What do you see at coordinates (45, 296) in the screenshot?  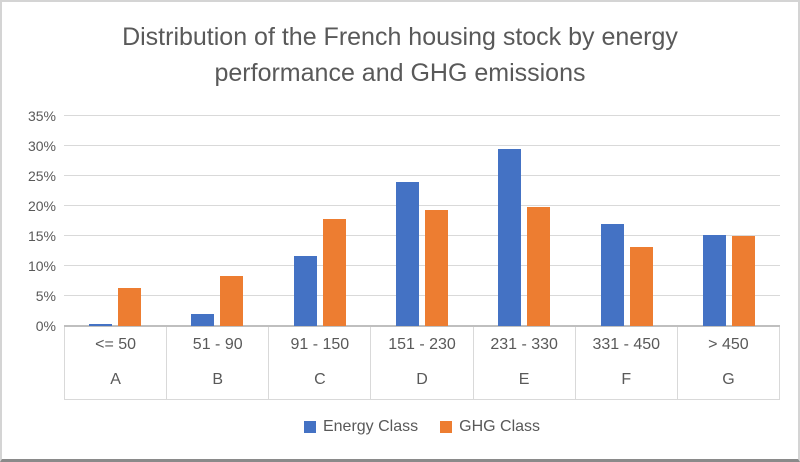 I see `y-tick-label: 5%` at bounding box center [45, 296].